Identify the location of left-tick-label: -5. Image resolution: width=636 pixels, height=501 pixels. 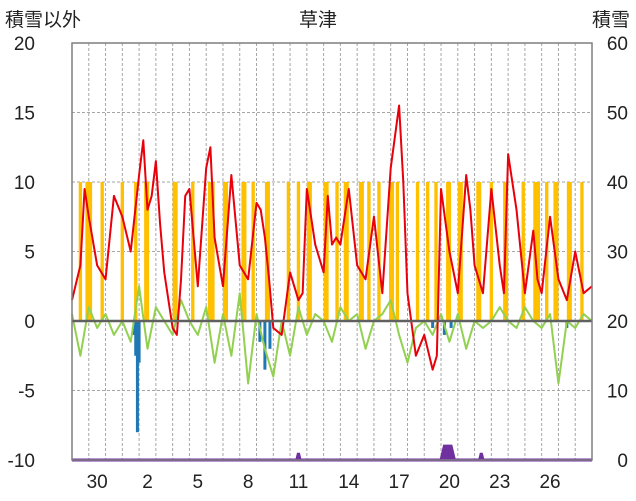
(26, 392).